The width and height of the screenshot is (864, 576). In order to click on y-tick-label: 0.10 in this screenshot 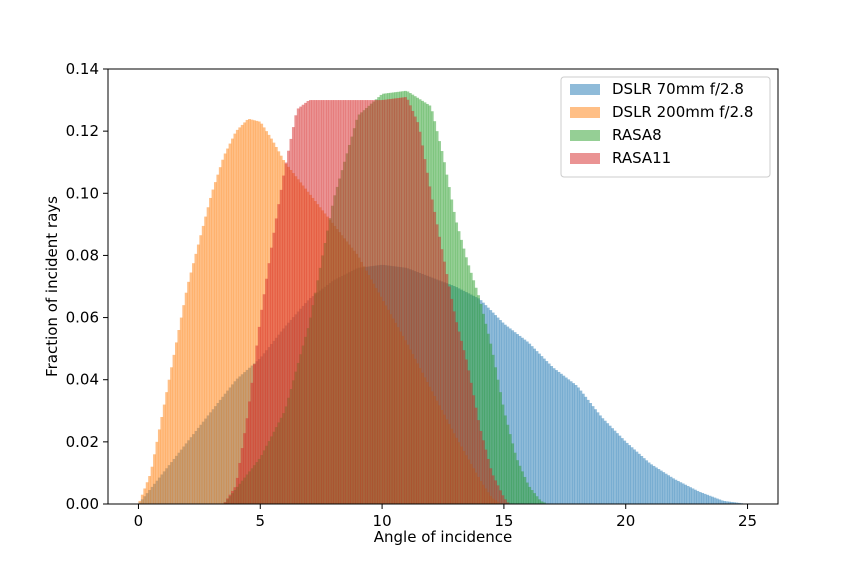, I will do `click(82, 193)`.